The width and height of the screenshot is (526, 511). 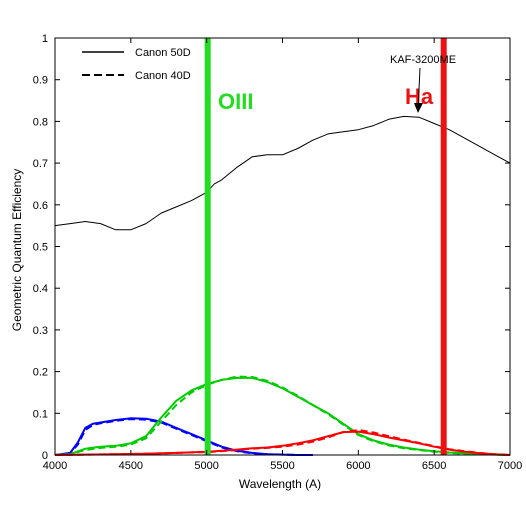 I want to click on x-tick-label: 4500, so click(x=131, y=466).